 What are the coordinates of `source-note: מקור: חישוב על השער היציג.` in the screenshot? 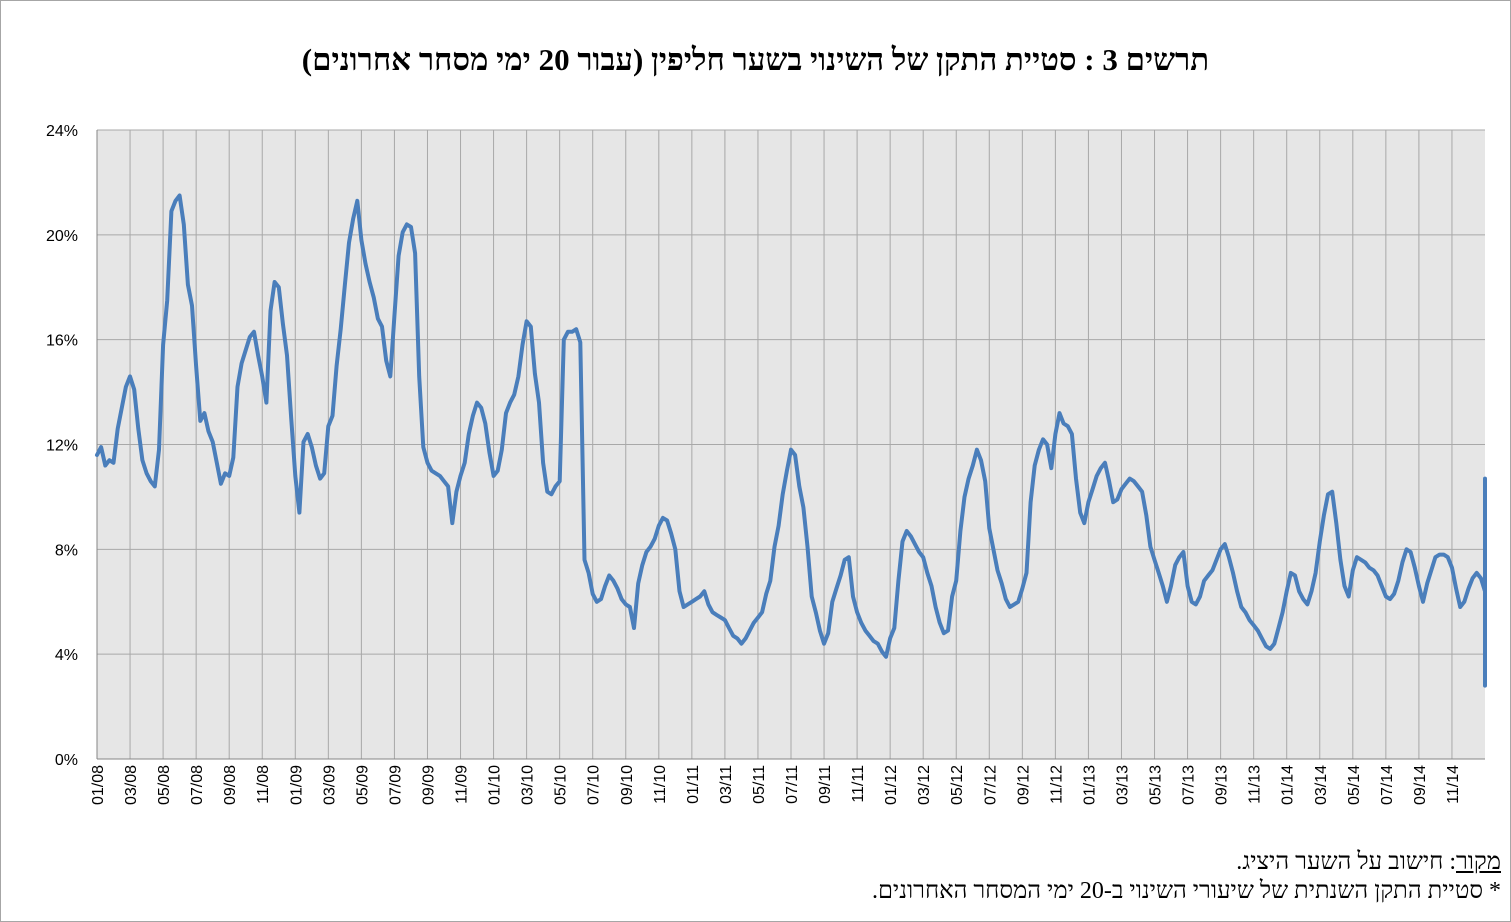 It's located at (1368, 862).